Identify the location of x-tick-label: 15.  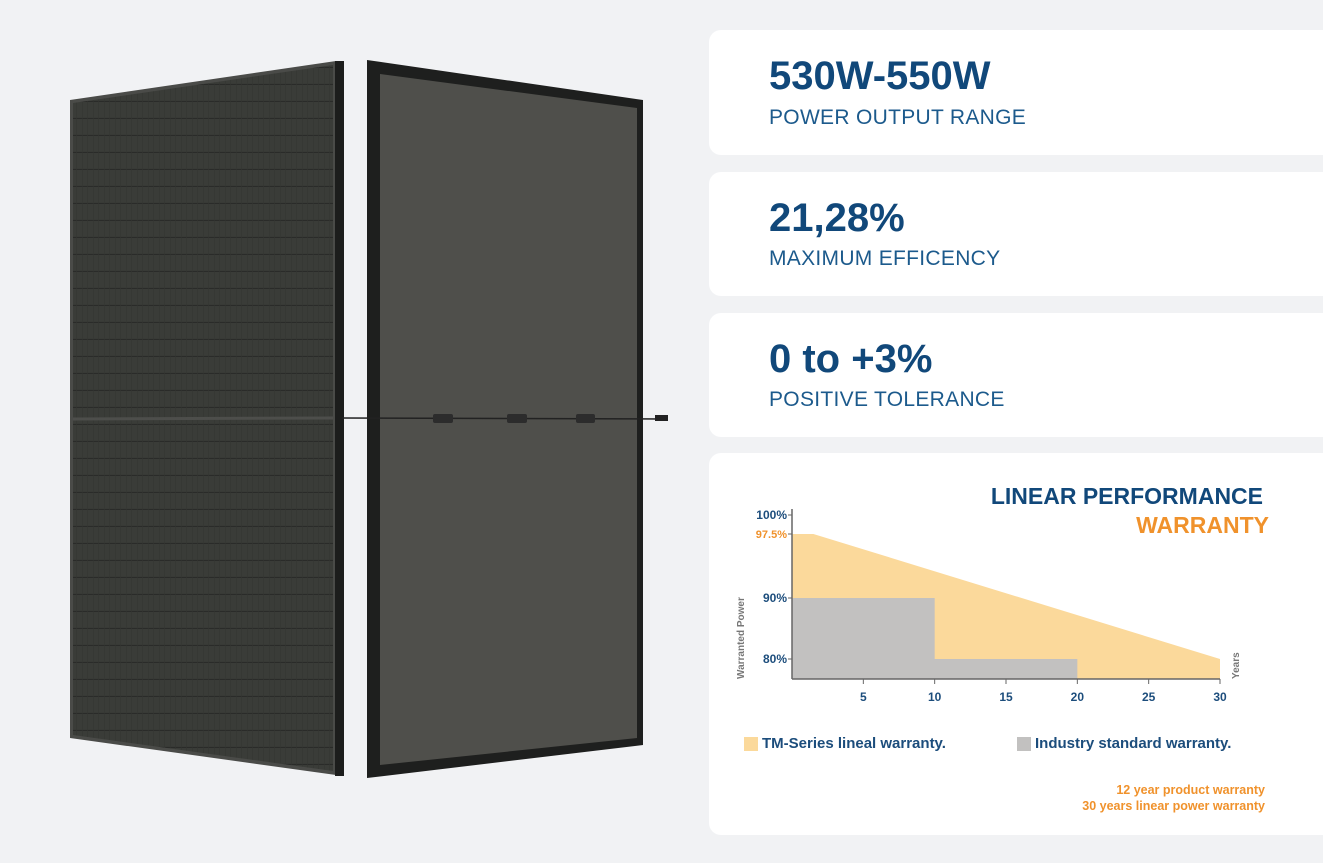
(1006, 697).